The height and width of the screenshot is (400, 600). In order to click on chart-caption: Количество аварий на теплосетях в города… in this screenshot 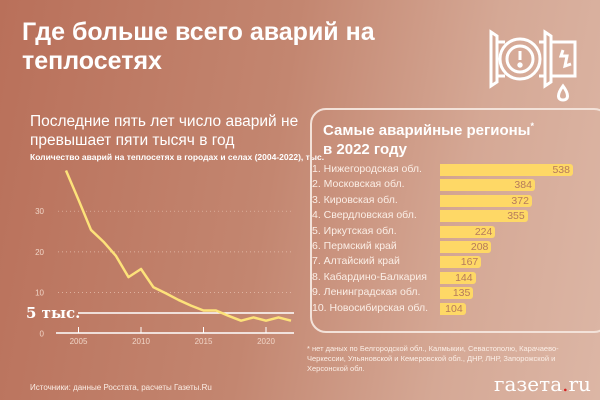, I will do `click(177, 157)`.